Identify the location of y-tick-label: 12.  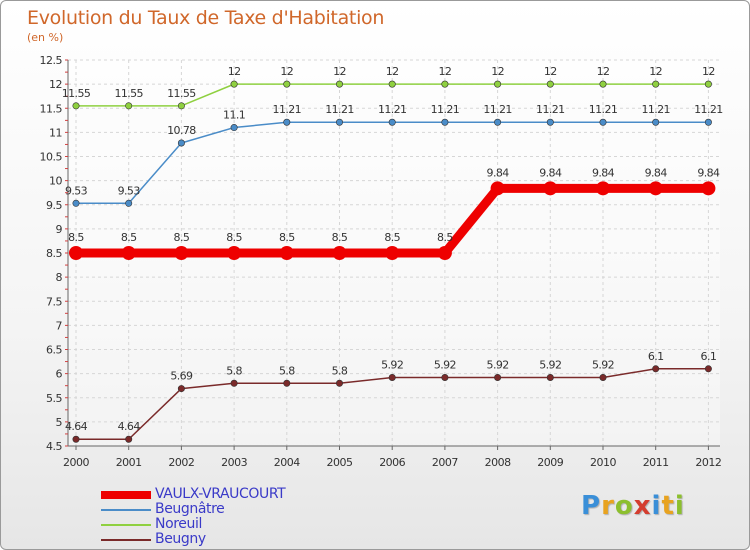
(55, 84).